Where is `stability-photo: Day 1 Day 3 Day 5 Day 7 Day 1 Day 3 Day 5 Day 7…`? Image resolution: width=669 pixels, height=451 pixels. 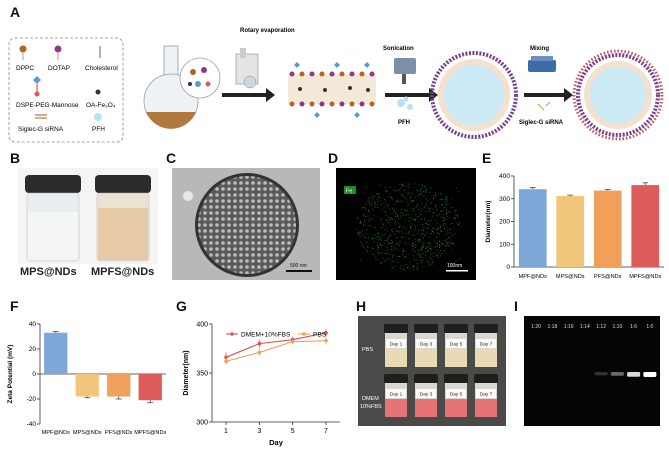 stability-photo: Day 1 Day 3 Day 5 Day 7 Day 1 Day 3 Day 5 Day 7… is located at coordinates (432, 371).